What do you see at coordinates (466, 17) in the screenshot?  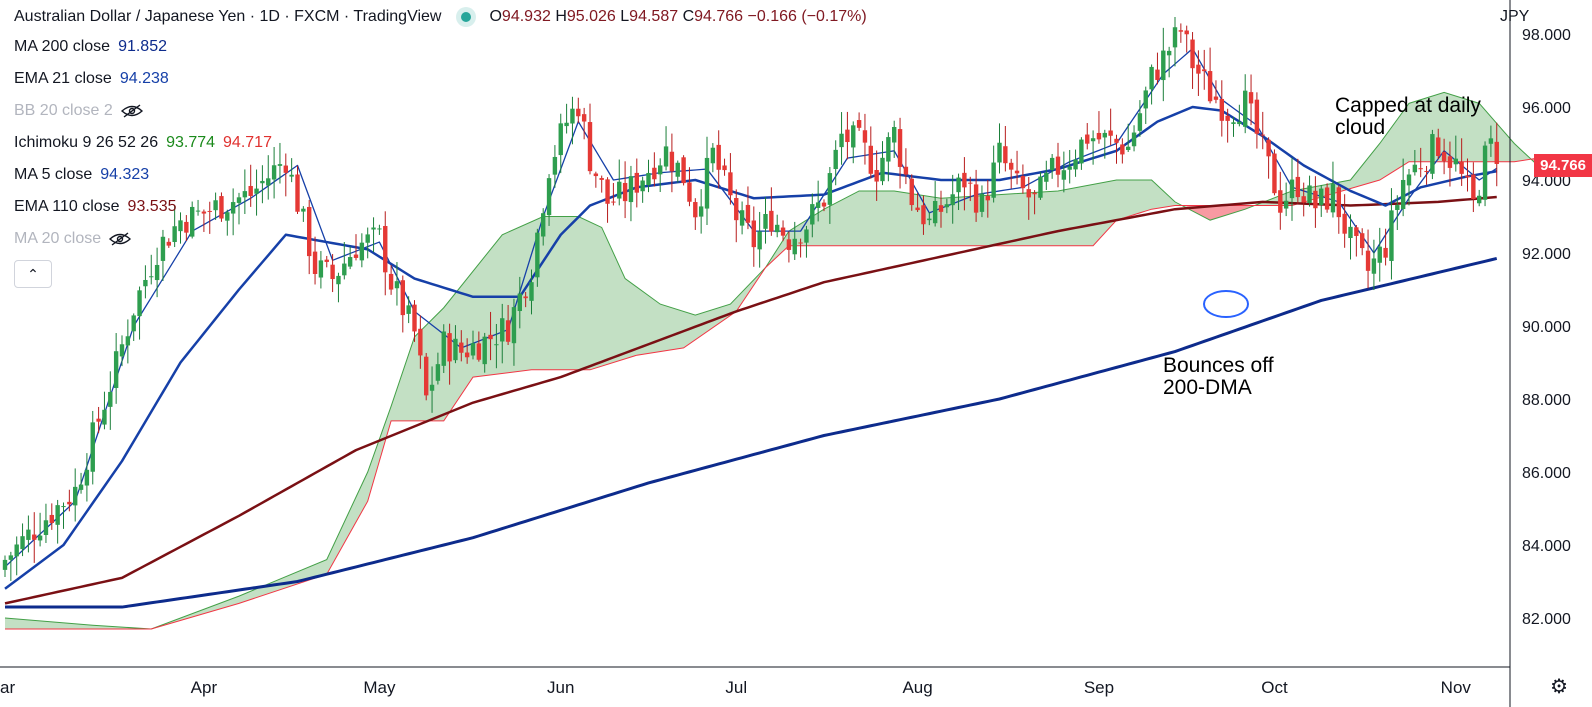 I see `market-status-icon` at bounding box center [466, 17].